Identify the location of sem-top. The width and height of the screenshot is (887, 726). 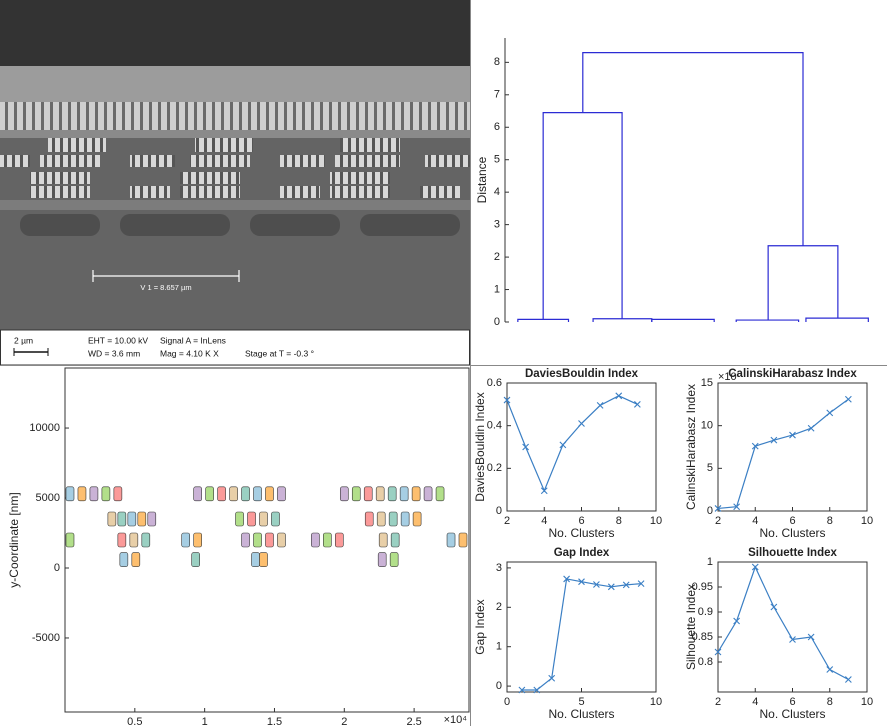
(235, 41).